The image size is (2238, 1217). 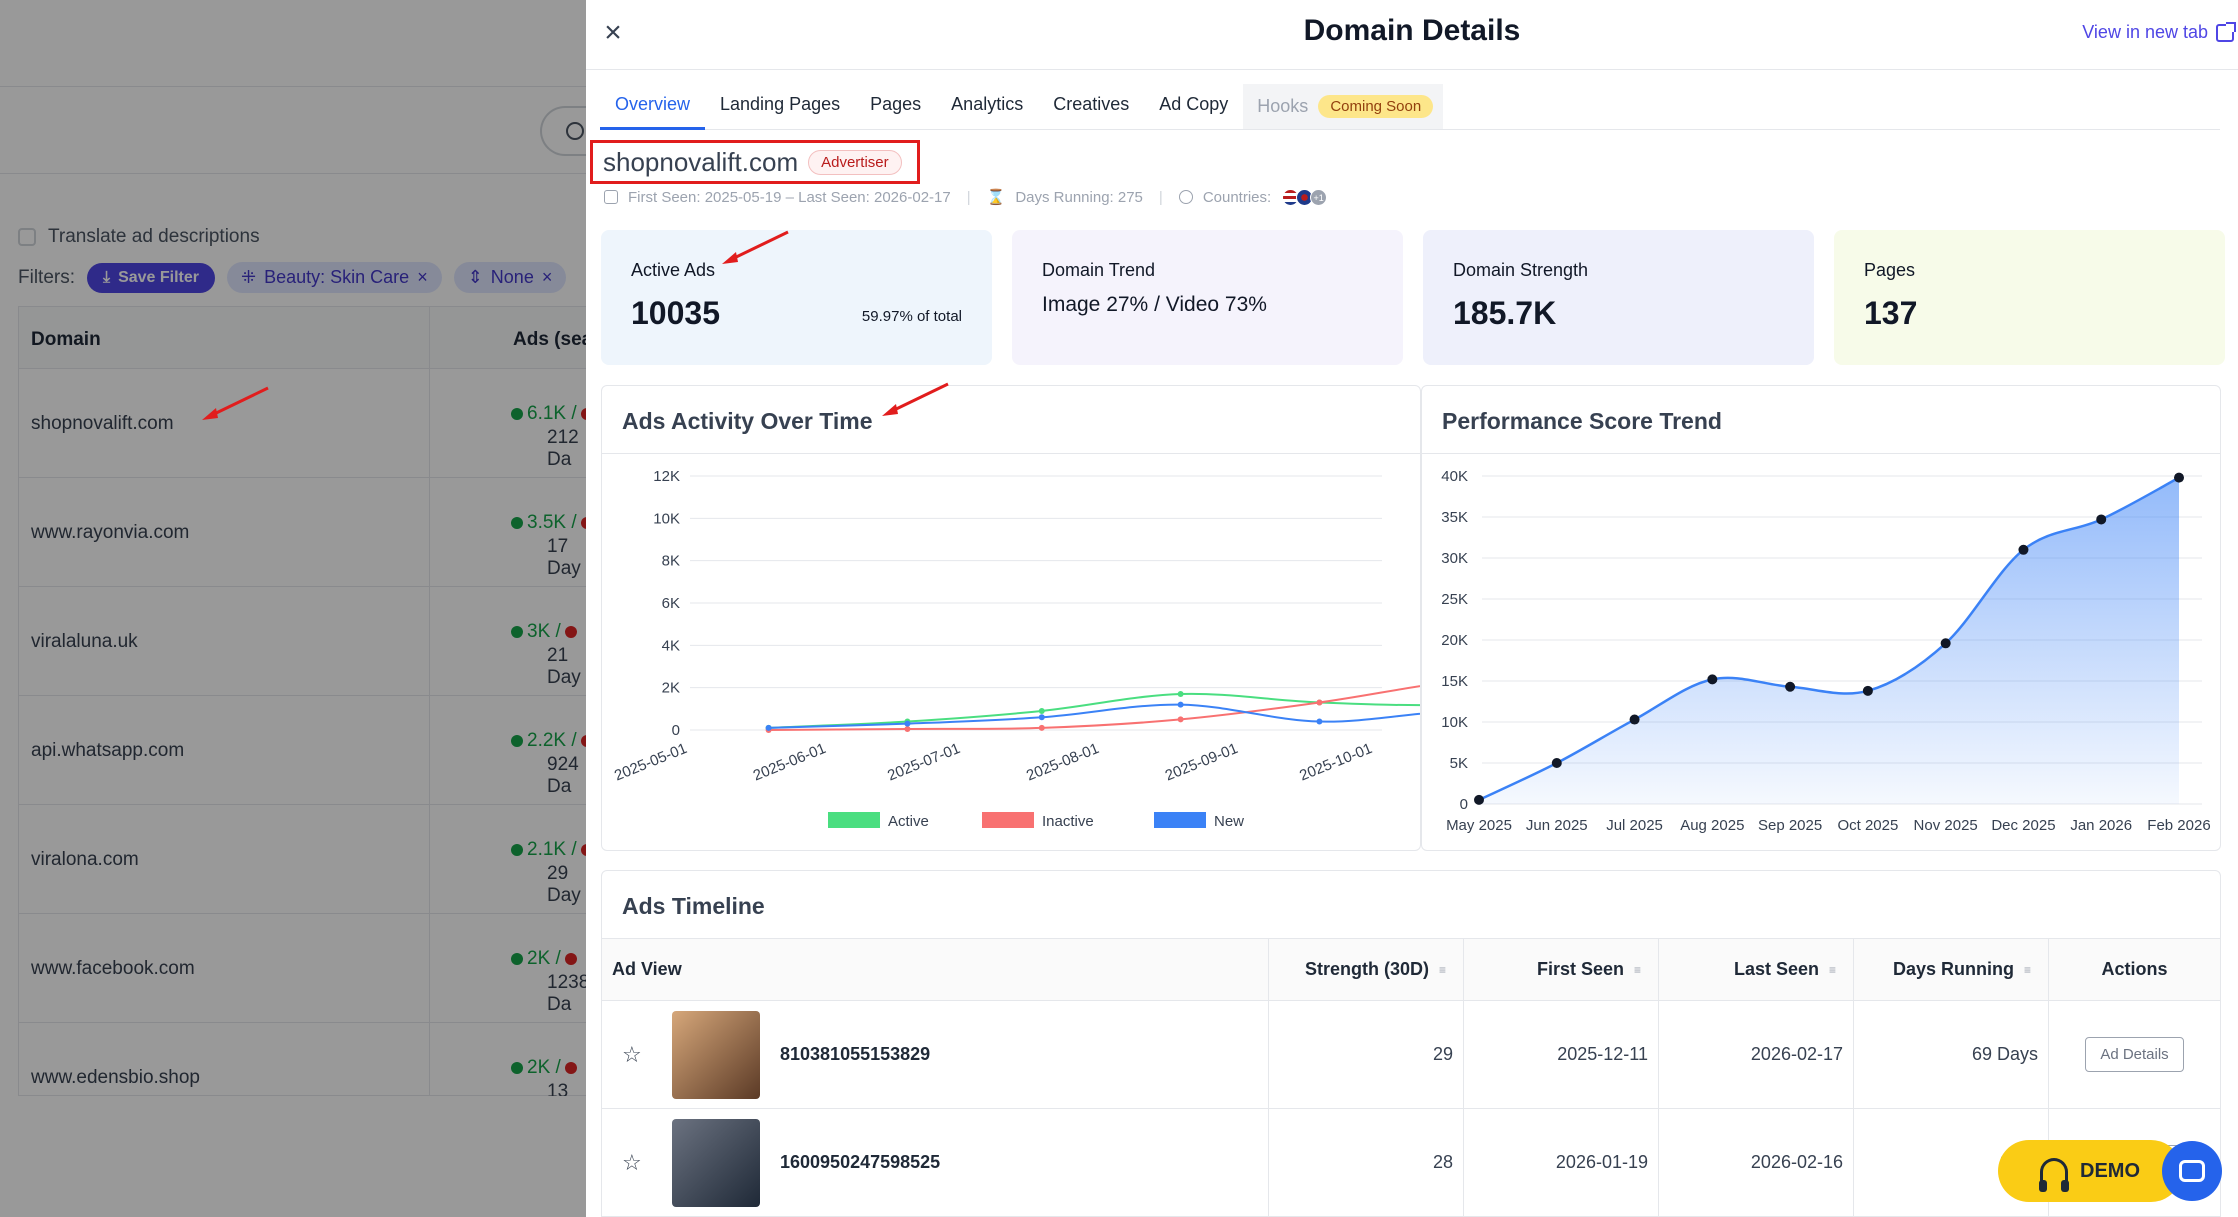 What do you see at coordinates (1454, 517) in the screenshot?
I see `y-tick-label: 35K` at bounding box center [1454, 517].